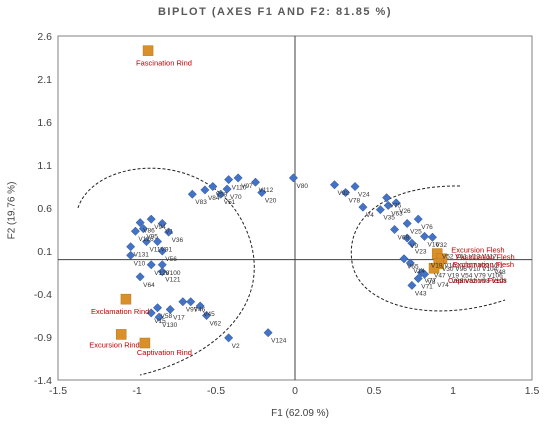  I want to click on variable-label: V35, so click(389, 218).